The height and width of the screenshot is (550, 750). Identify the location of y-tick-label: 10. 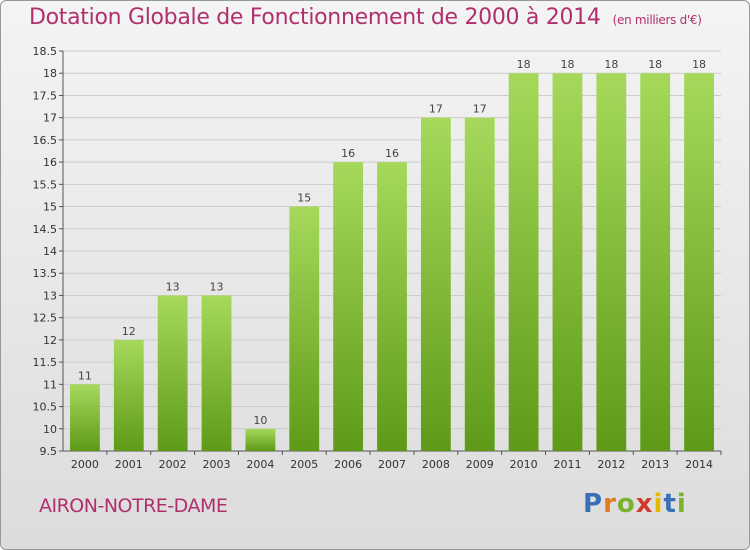
(50, 429).